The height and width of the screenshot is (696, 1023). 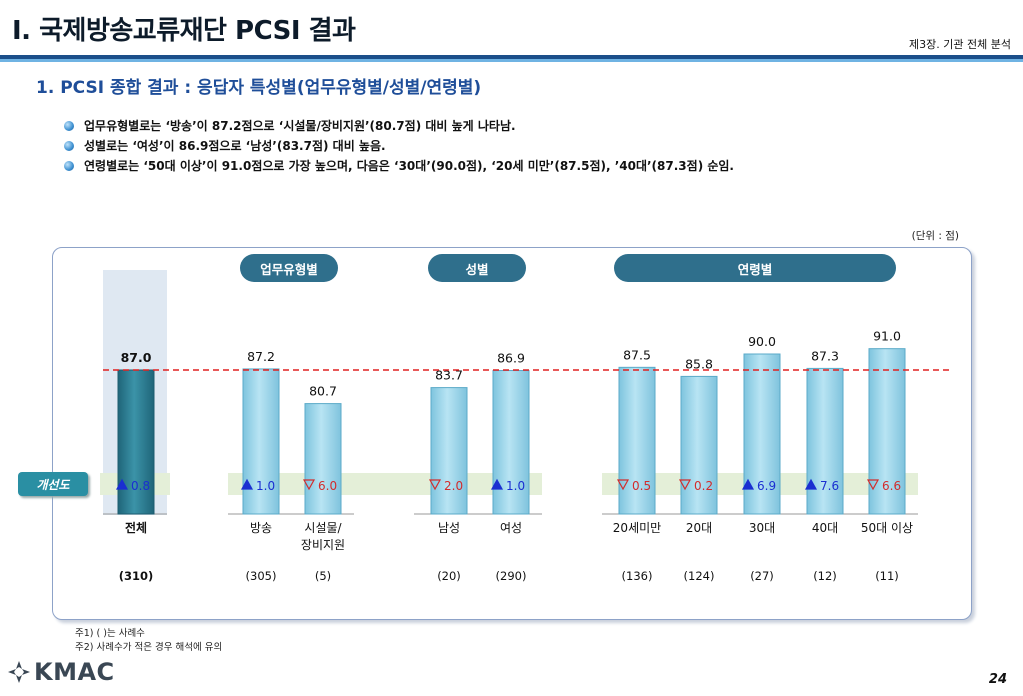 What do you see at coordinates (515, 486) in the screenshot?
I see `improvement-value-4: 1.0` at bounding box center [515, 486].